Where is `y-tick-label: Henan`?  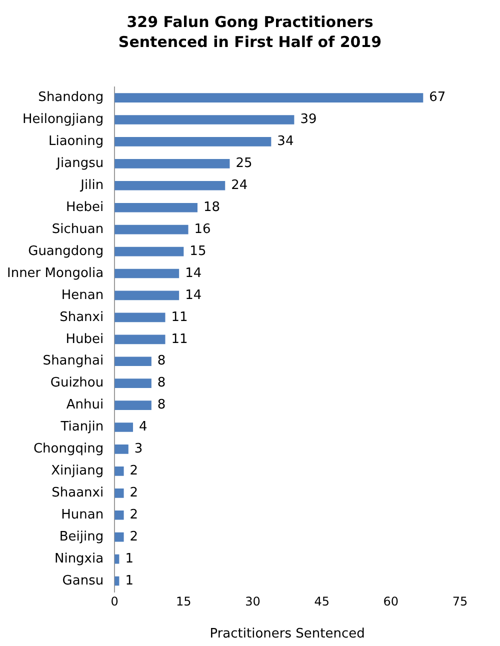
y-tick-label: Henan is located at coordinates (82, 295).